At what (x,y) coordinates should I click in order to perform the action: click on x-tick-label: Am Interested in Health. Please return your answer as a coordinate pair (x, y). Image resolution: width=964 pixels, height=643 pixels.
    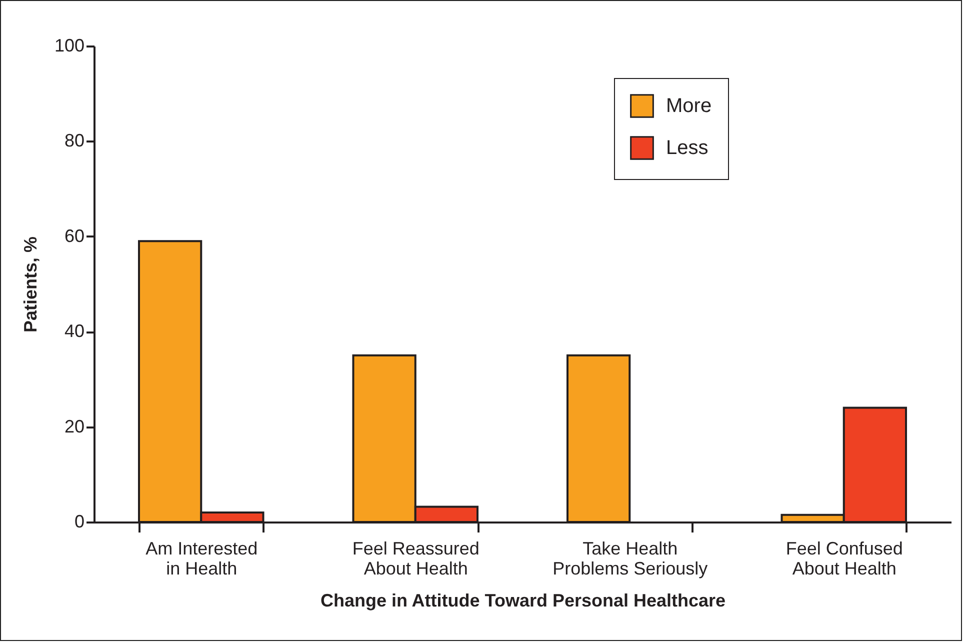
    Looking at the image, I should click on (202, 558).